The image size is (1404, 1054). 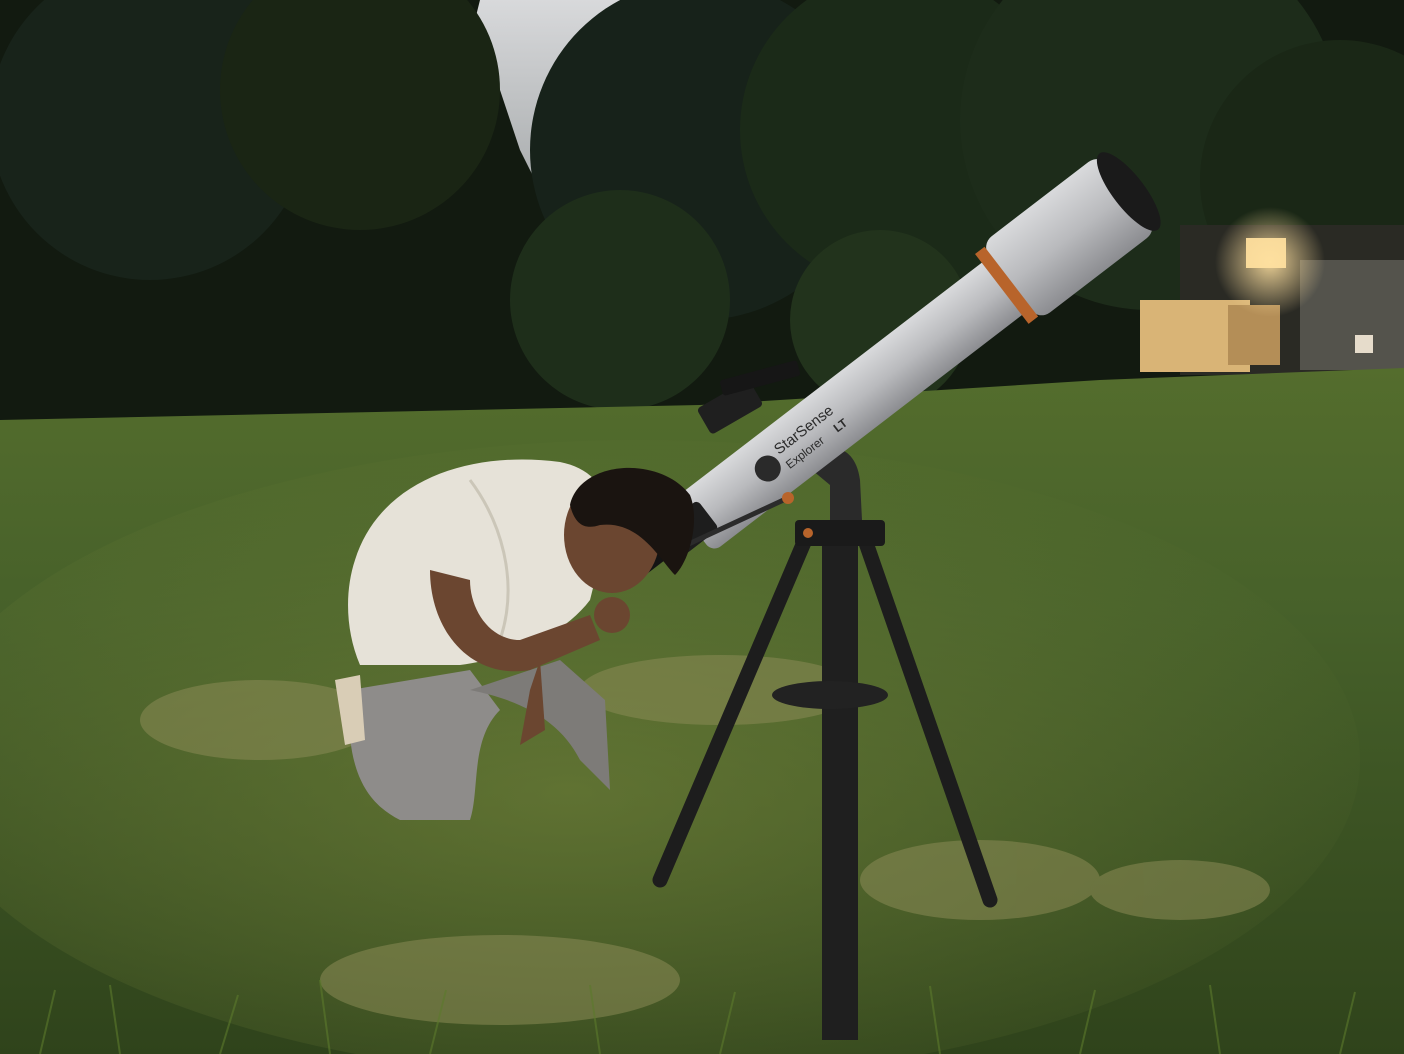 What do you see at coordinates (515, 639) in the screenshot?
I see `person` at bounding box center [515, 639].